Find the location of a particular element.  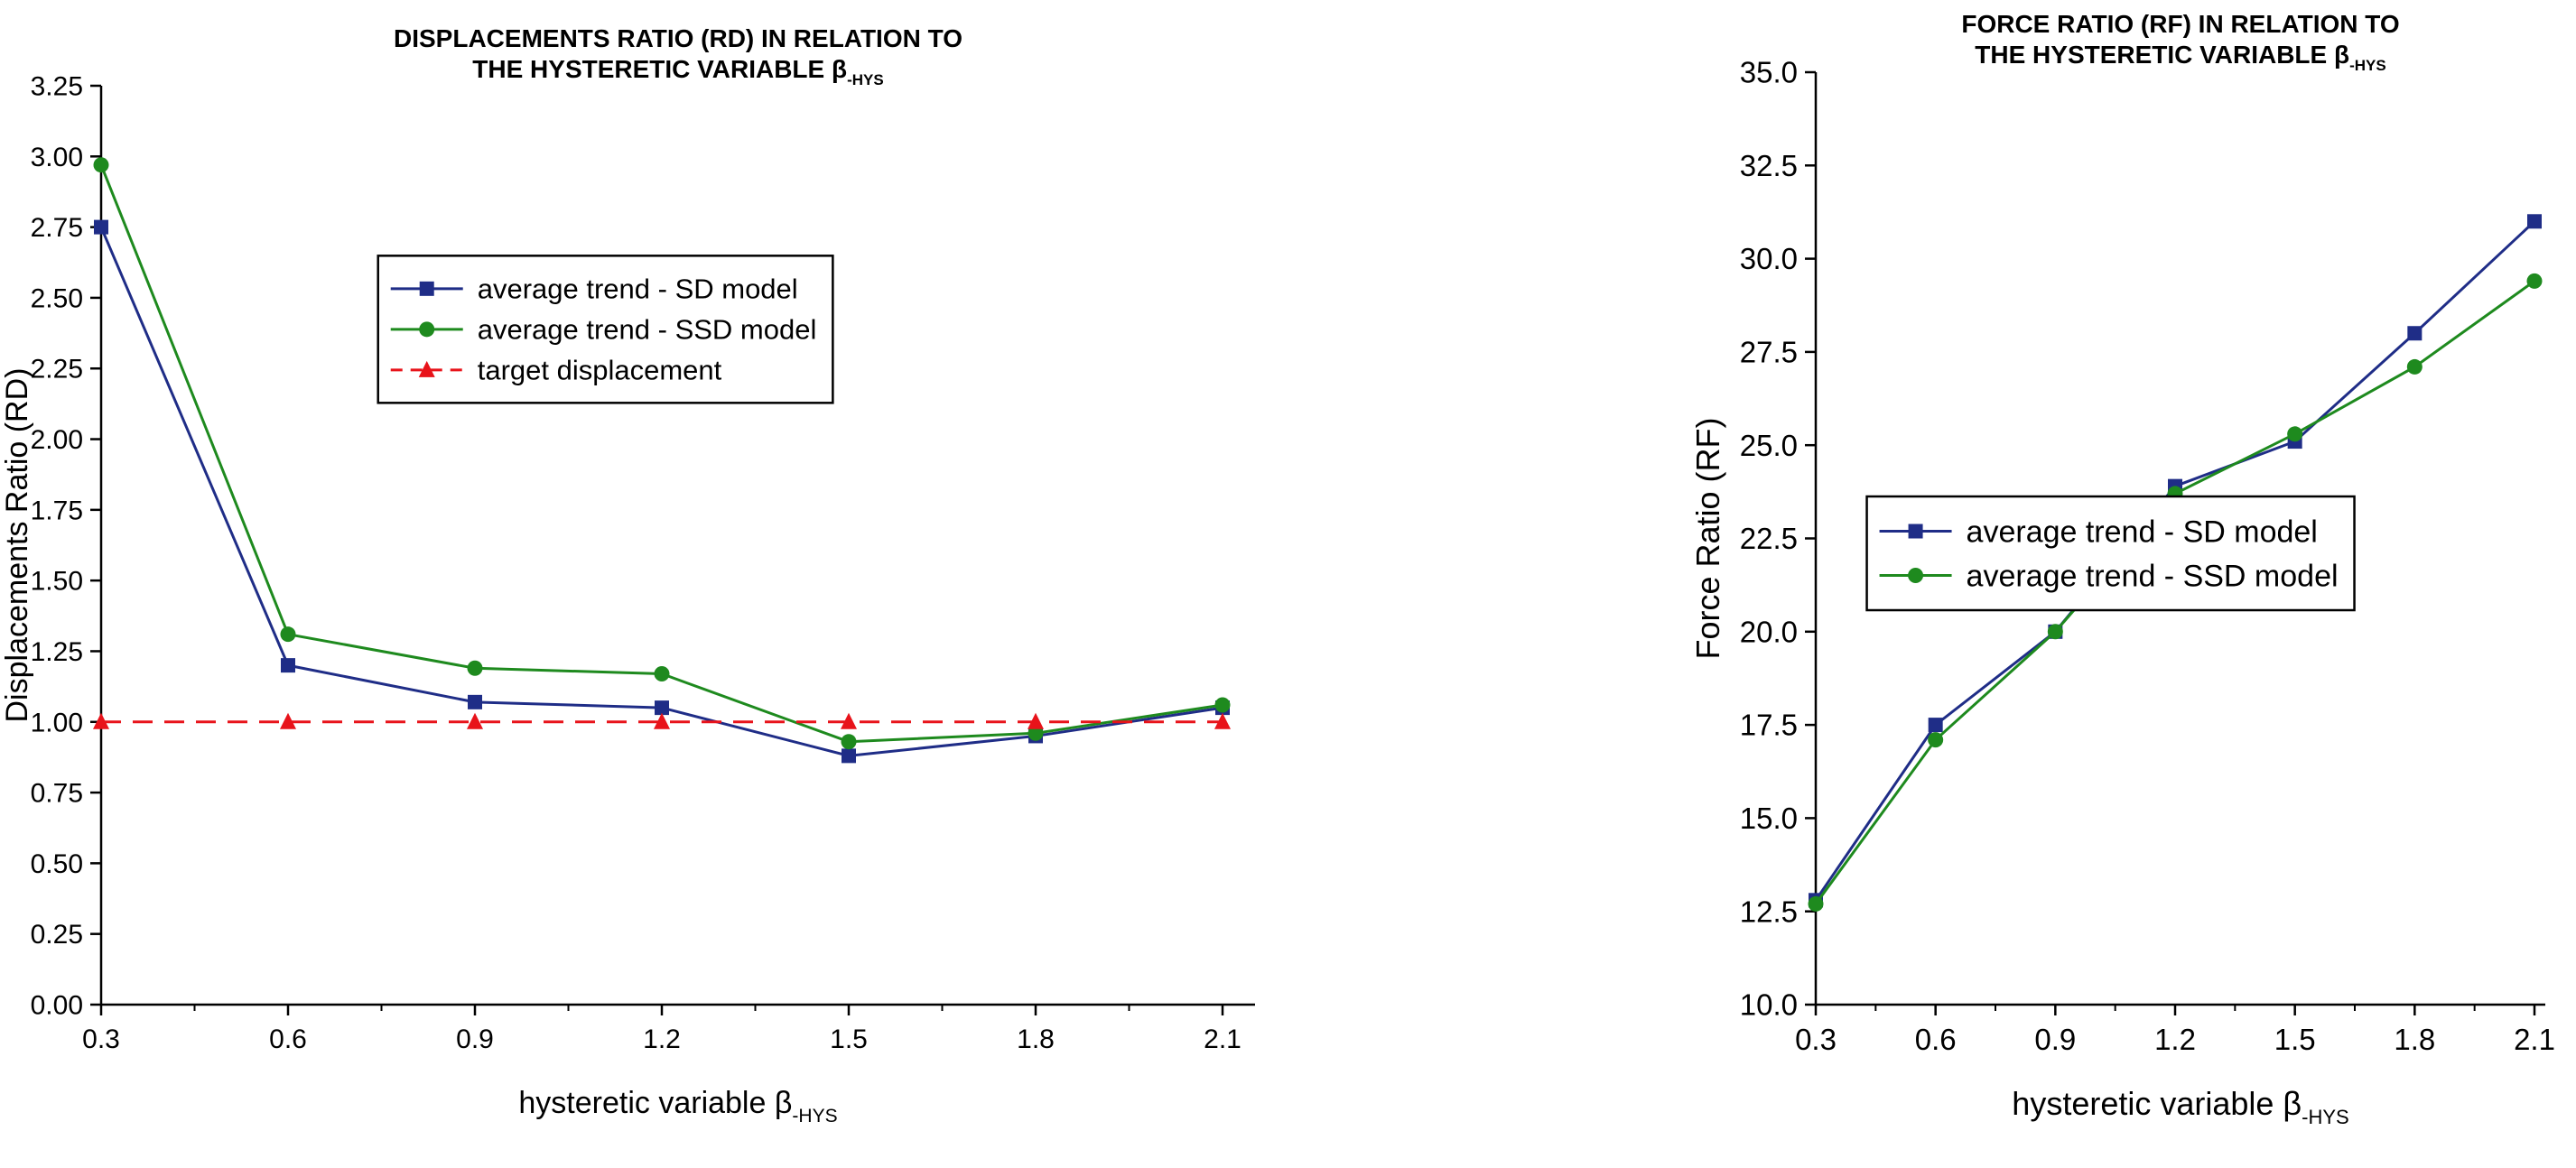

y-tick-label: 20.0 is located at coordinates (1769, 631).